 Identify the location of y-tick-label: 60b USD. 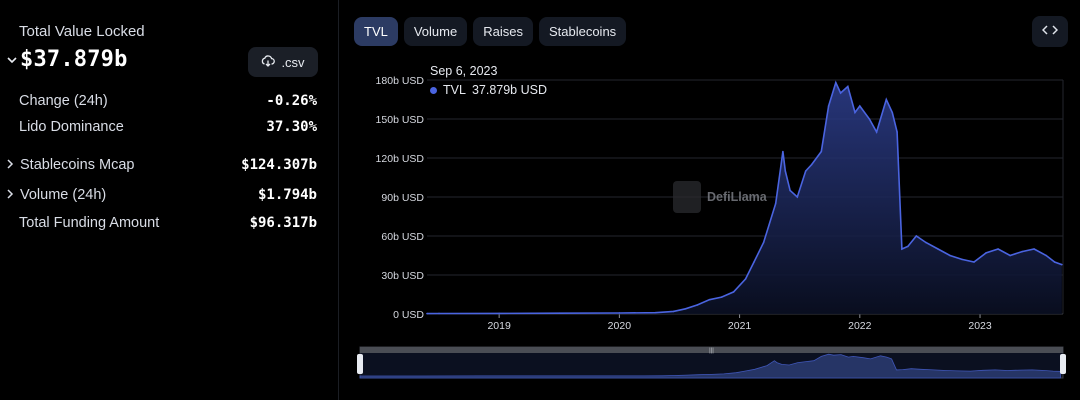
(402, 237).